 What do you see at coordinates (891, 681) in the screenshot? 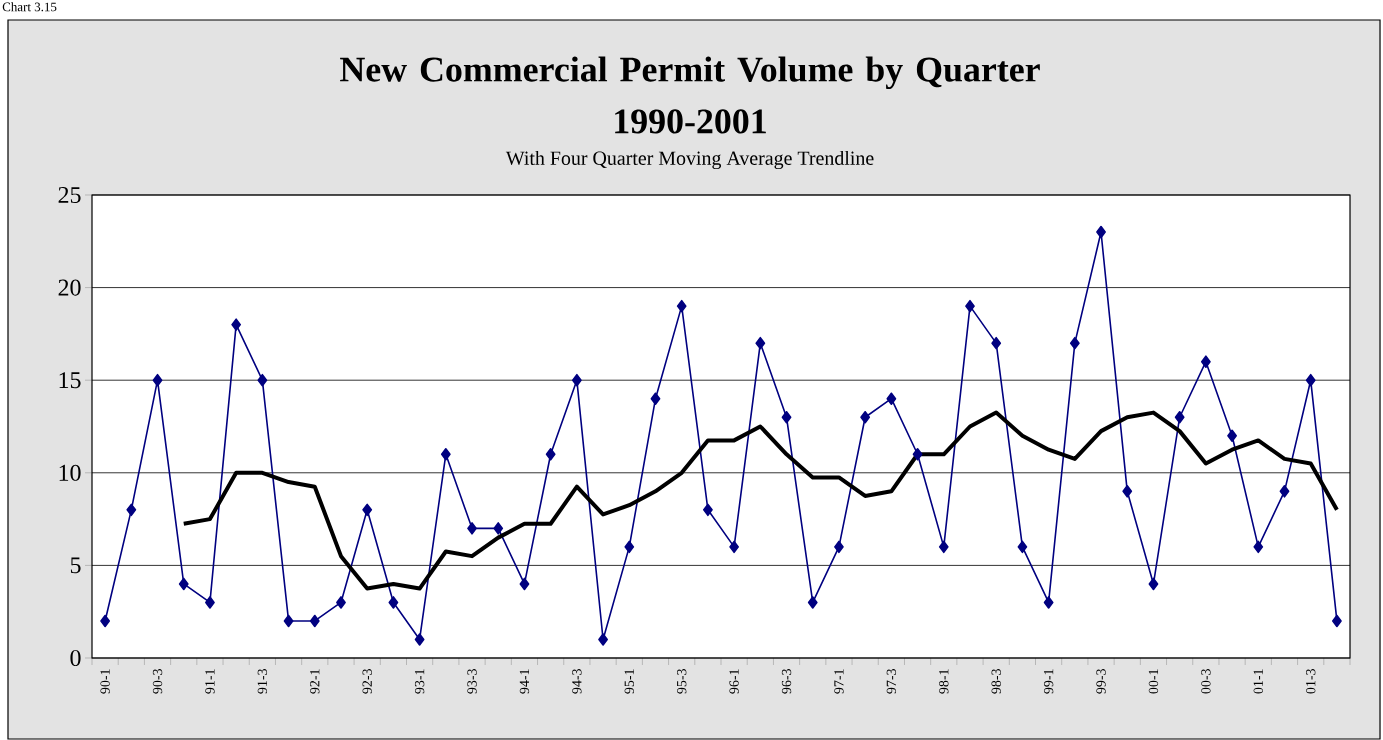
I see `x-tick-label: 97-3` at bounding box center [891, 681].